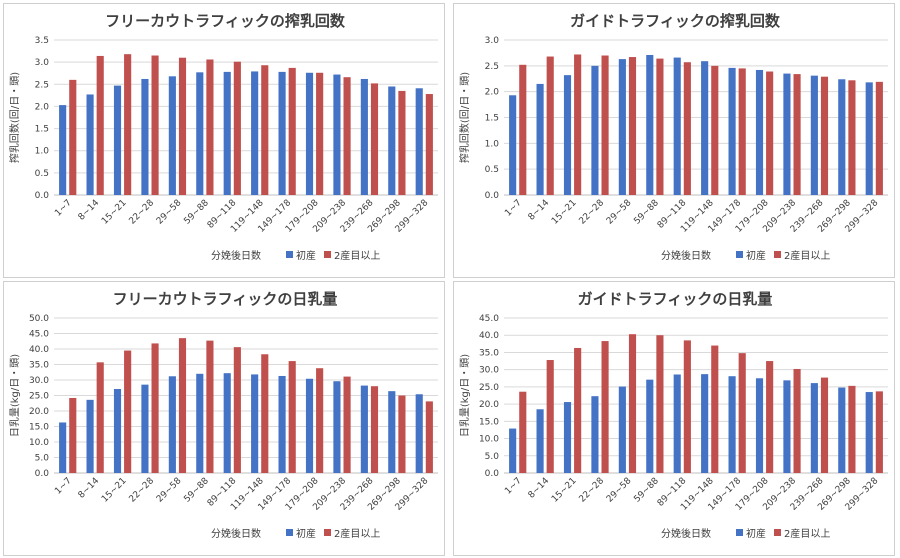 The height and width of the screenshot is (558, 900). Describe the element at coordinates (39, 319) in the screenshot. I see `y-tick-label: 50.0` at that location.